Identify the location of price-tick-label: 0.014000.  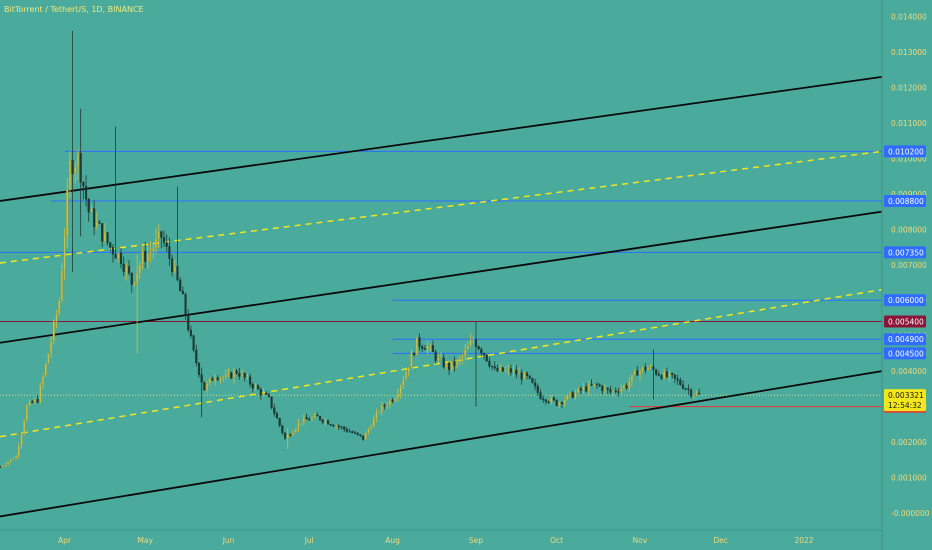
(909, 17).